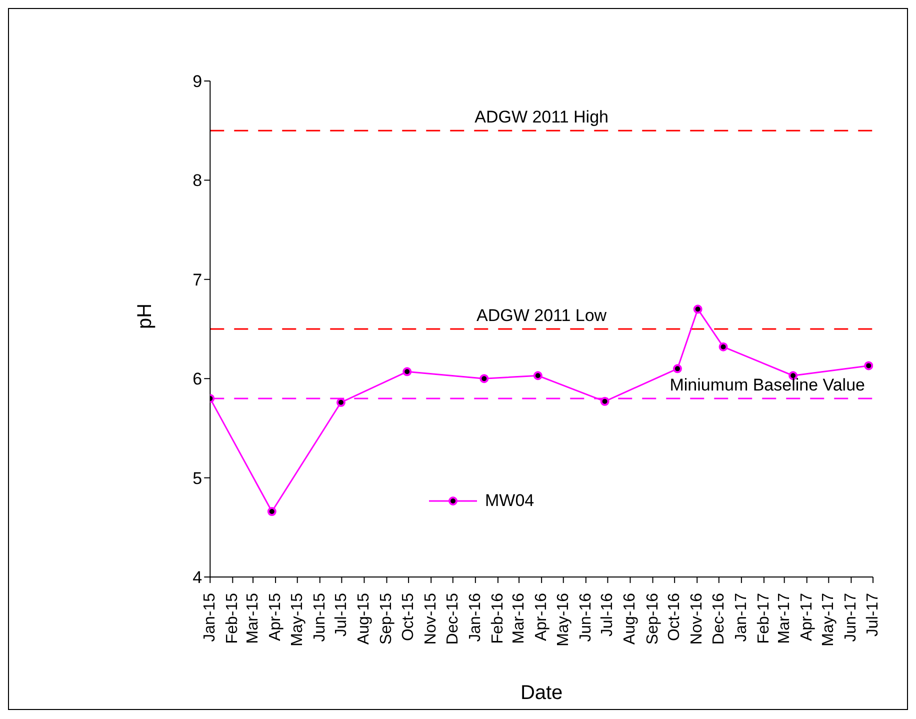  What do you see at coordinates (253, 618) in the screenshot?
I see `x-tick-label: Mar-15` at bounding box center [253, 618].